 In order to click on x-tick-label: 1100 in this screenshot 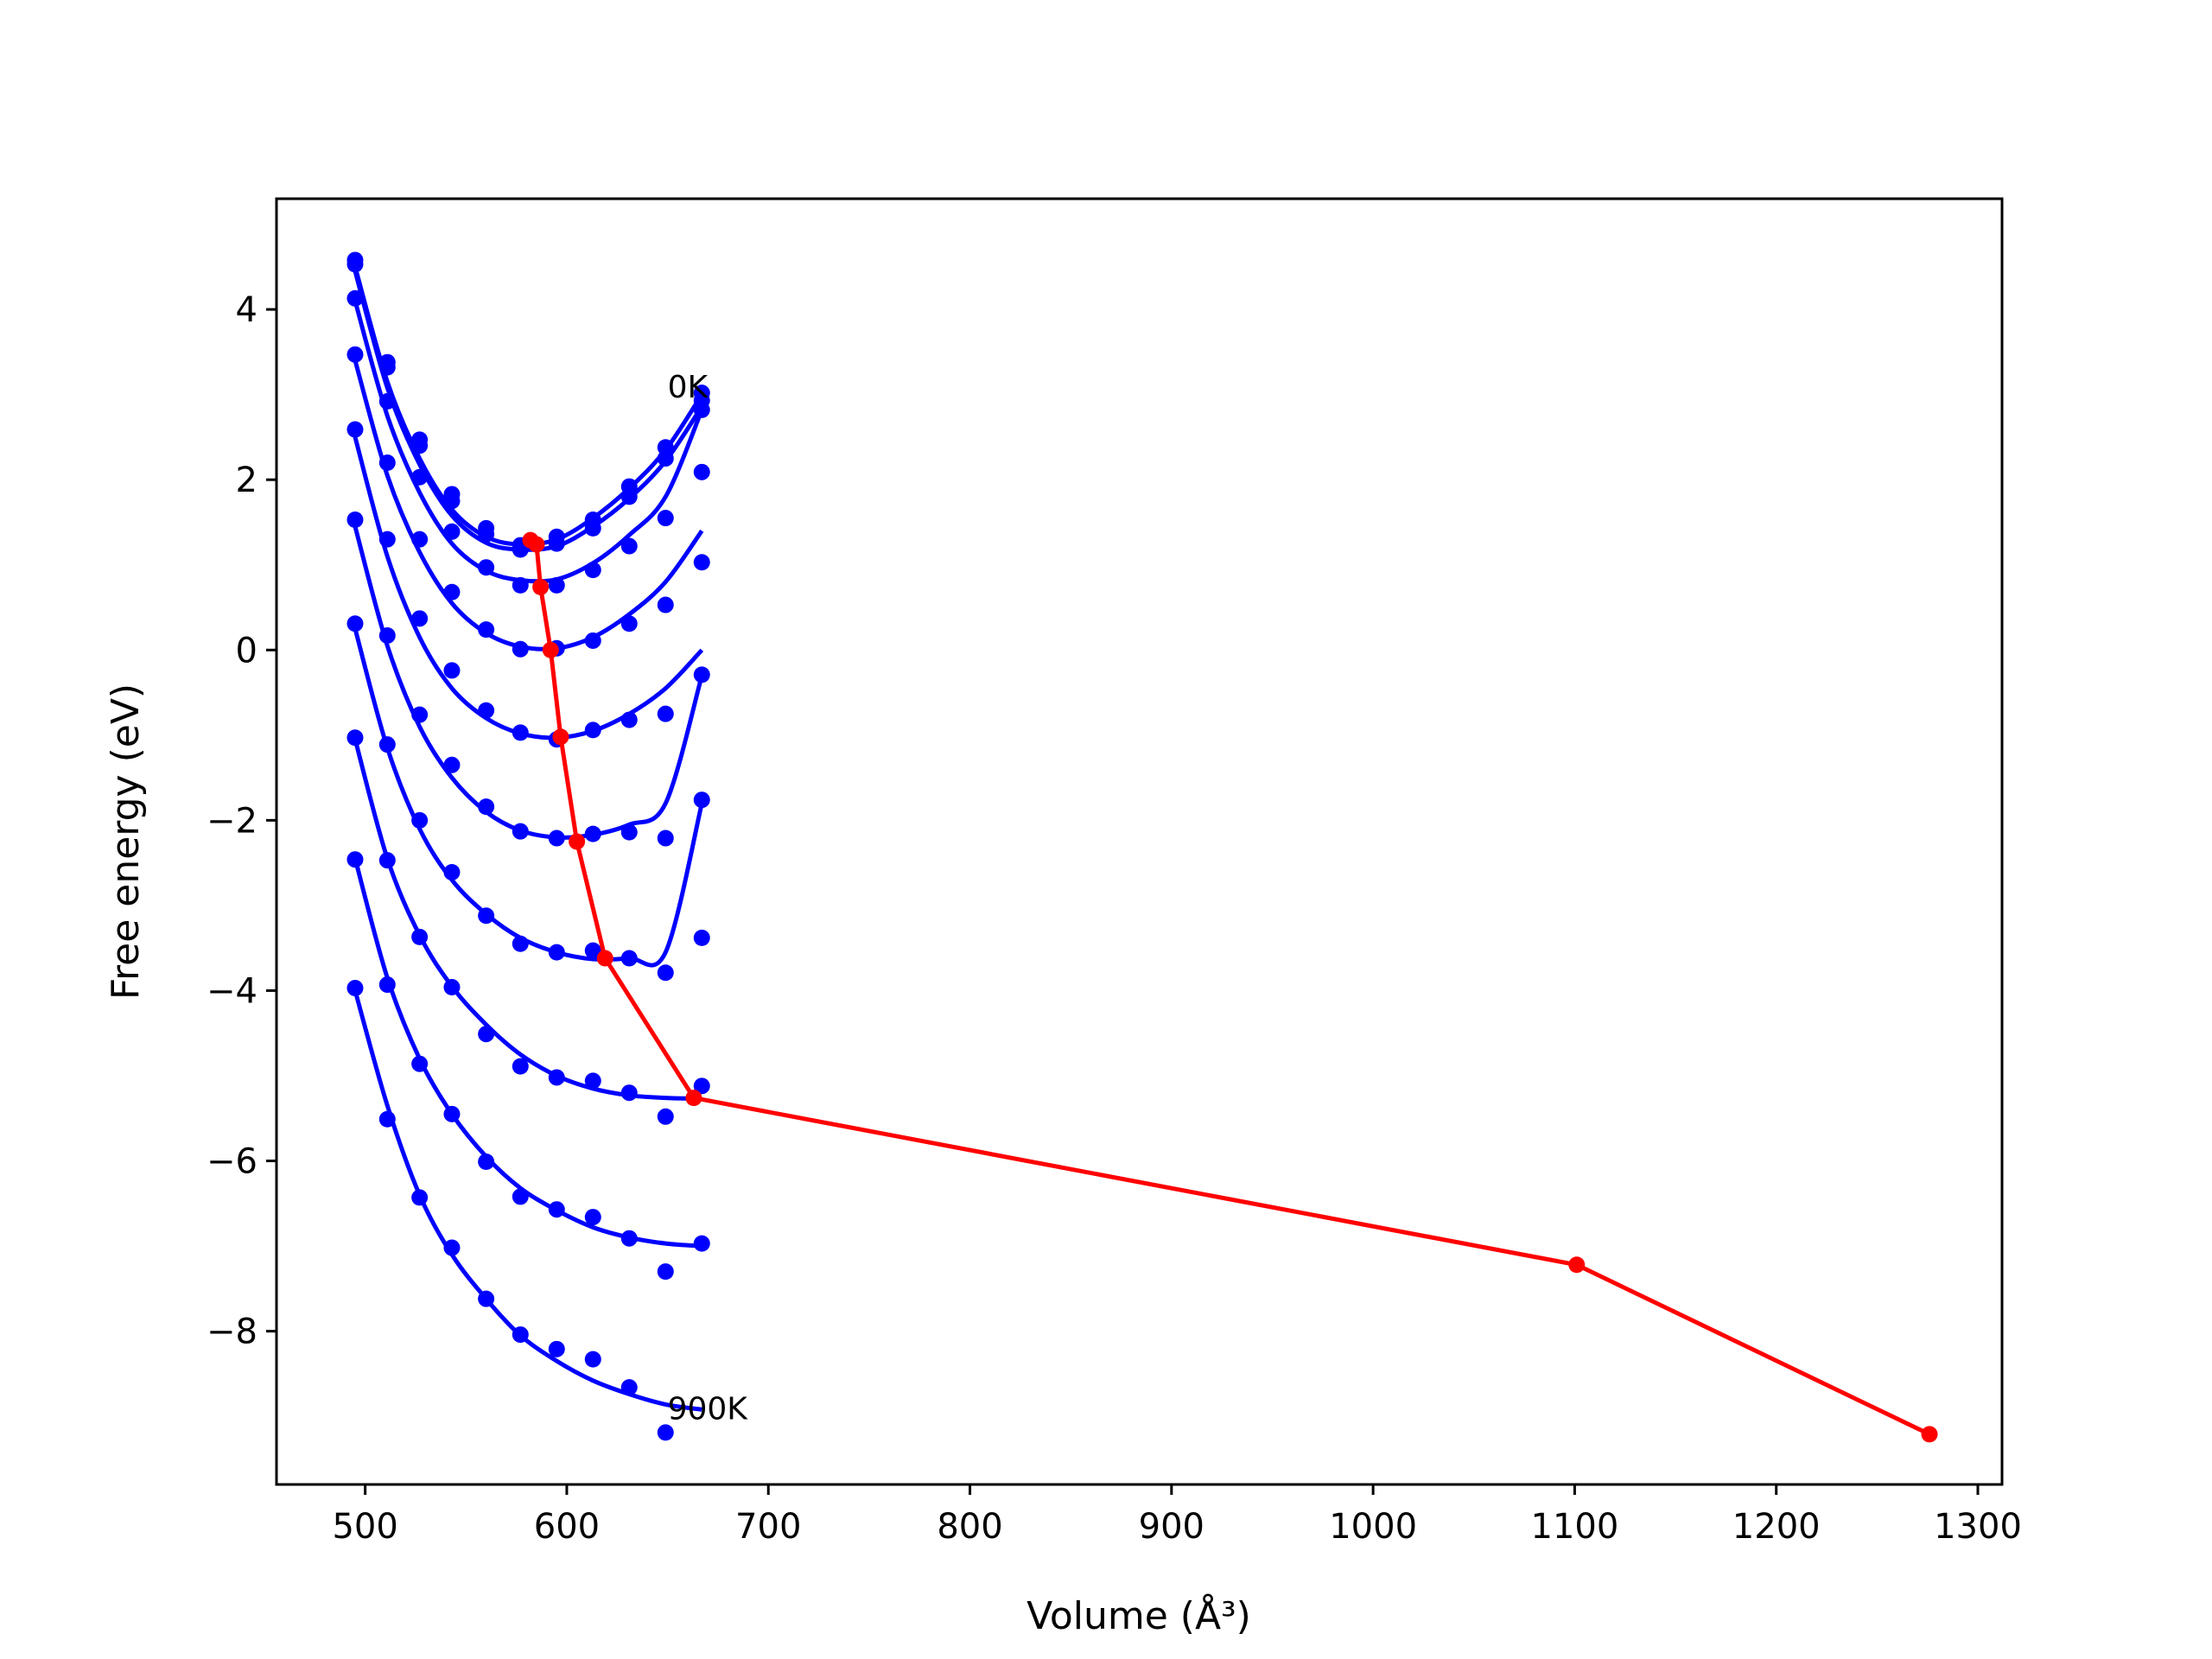, I will do `click(1575, 1527)`.